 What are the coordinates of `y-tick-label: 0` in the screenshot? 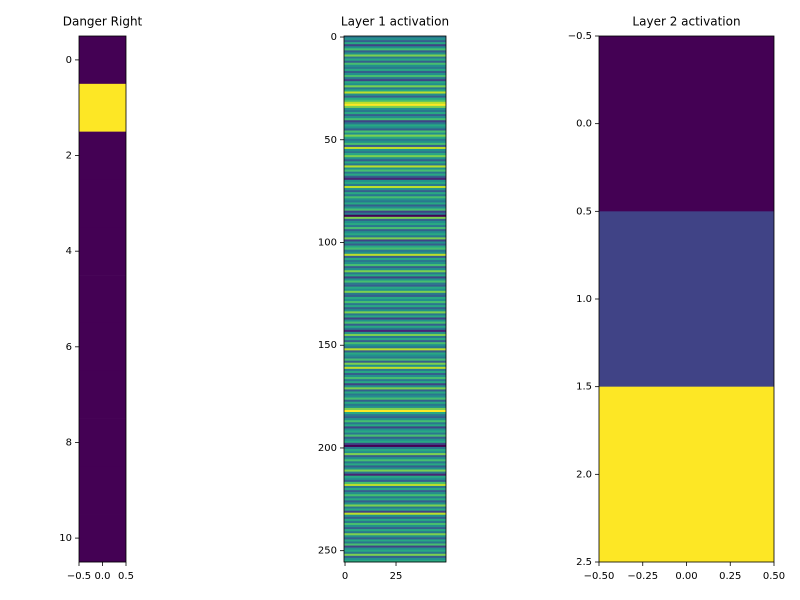 It's located at (69, 60).